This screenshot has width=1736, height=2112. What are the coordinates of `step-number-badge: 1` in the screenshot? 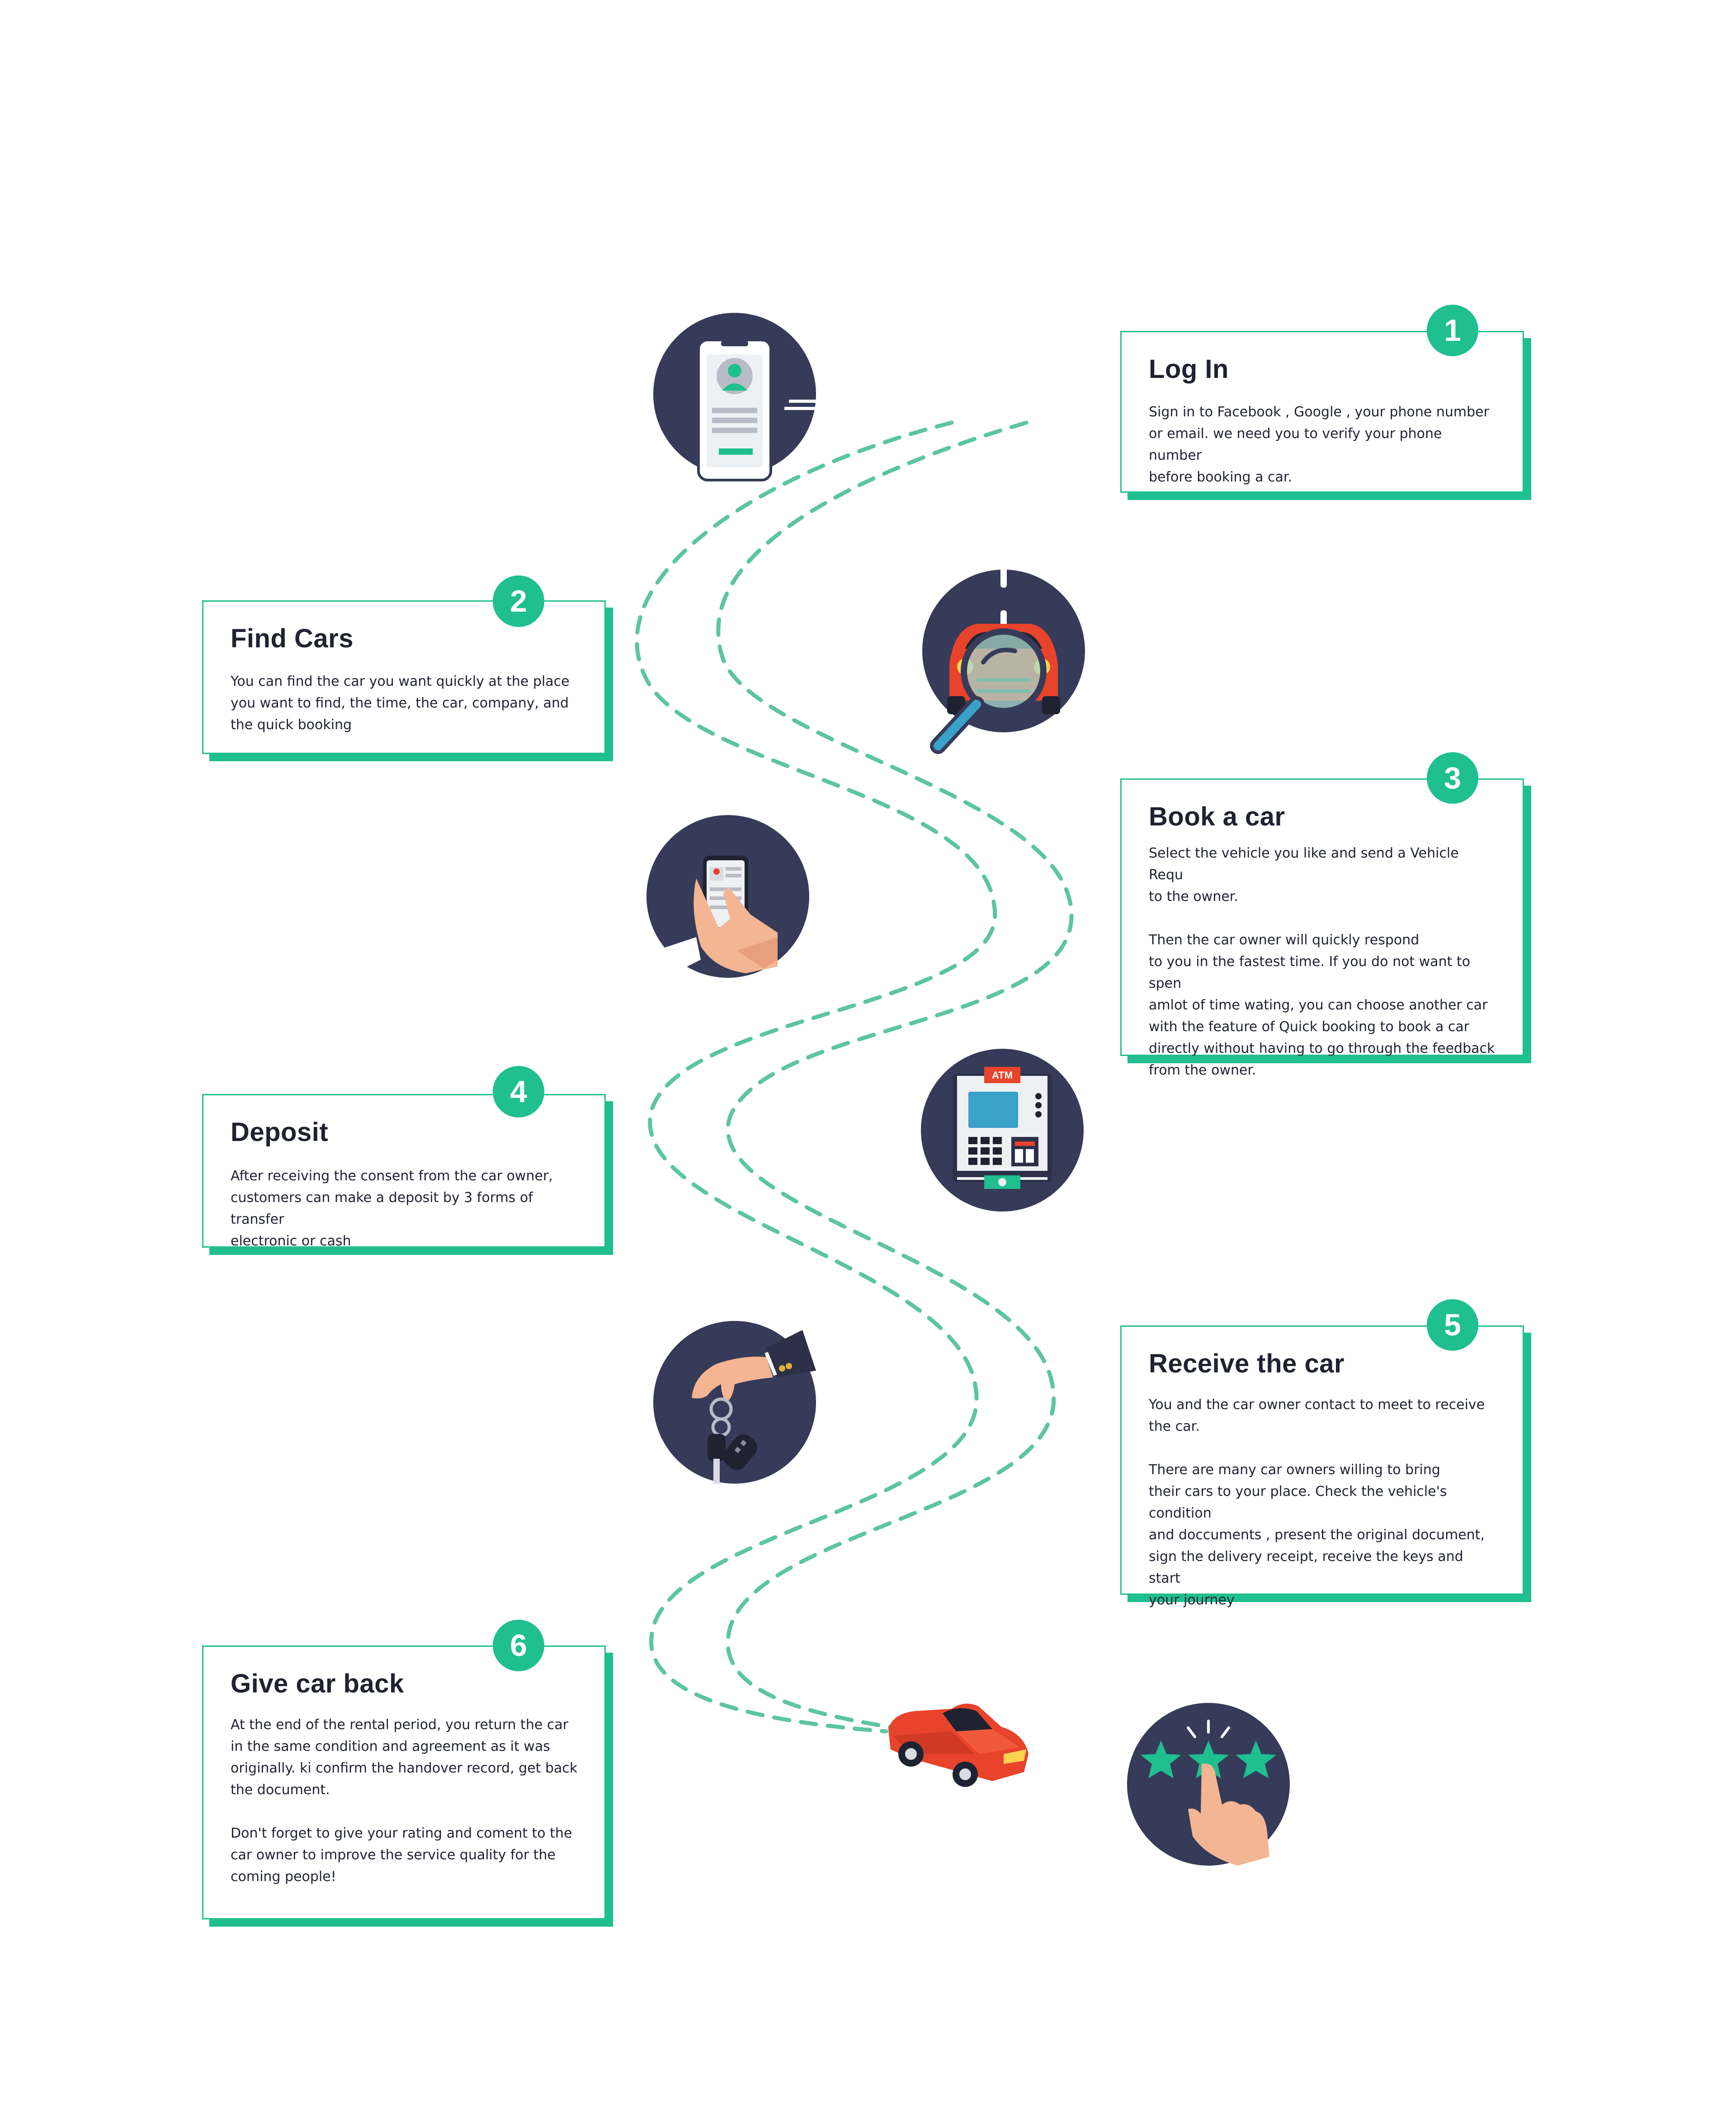 It's located at (1452, 330).